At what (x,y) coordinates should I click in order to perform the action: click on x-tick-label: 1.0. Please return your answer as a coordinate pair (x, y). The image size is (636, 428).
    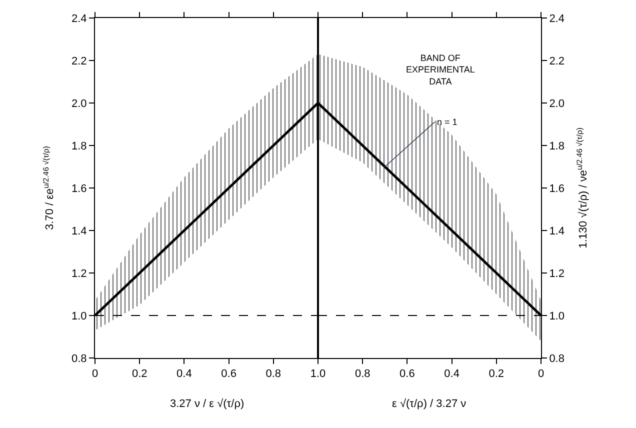
    Looking at the image, I should click on (318, 374).